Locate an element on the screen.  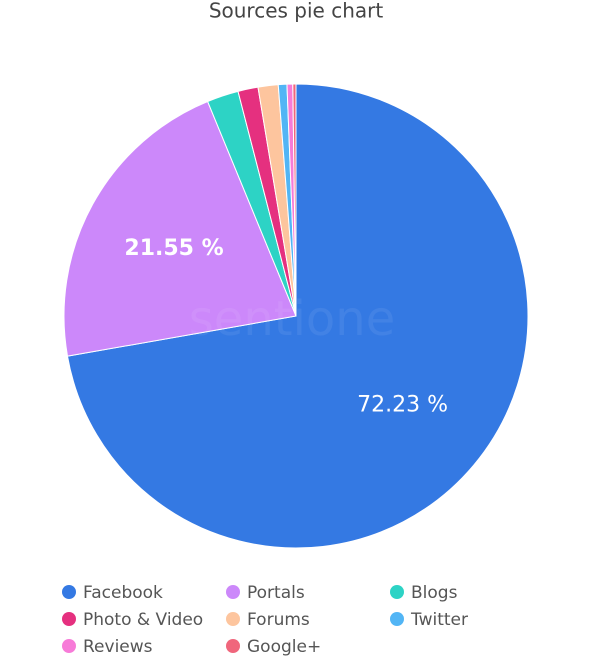
watermark: sentione is located at coordinates (292, 319).